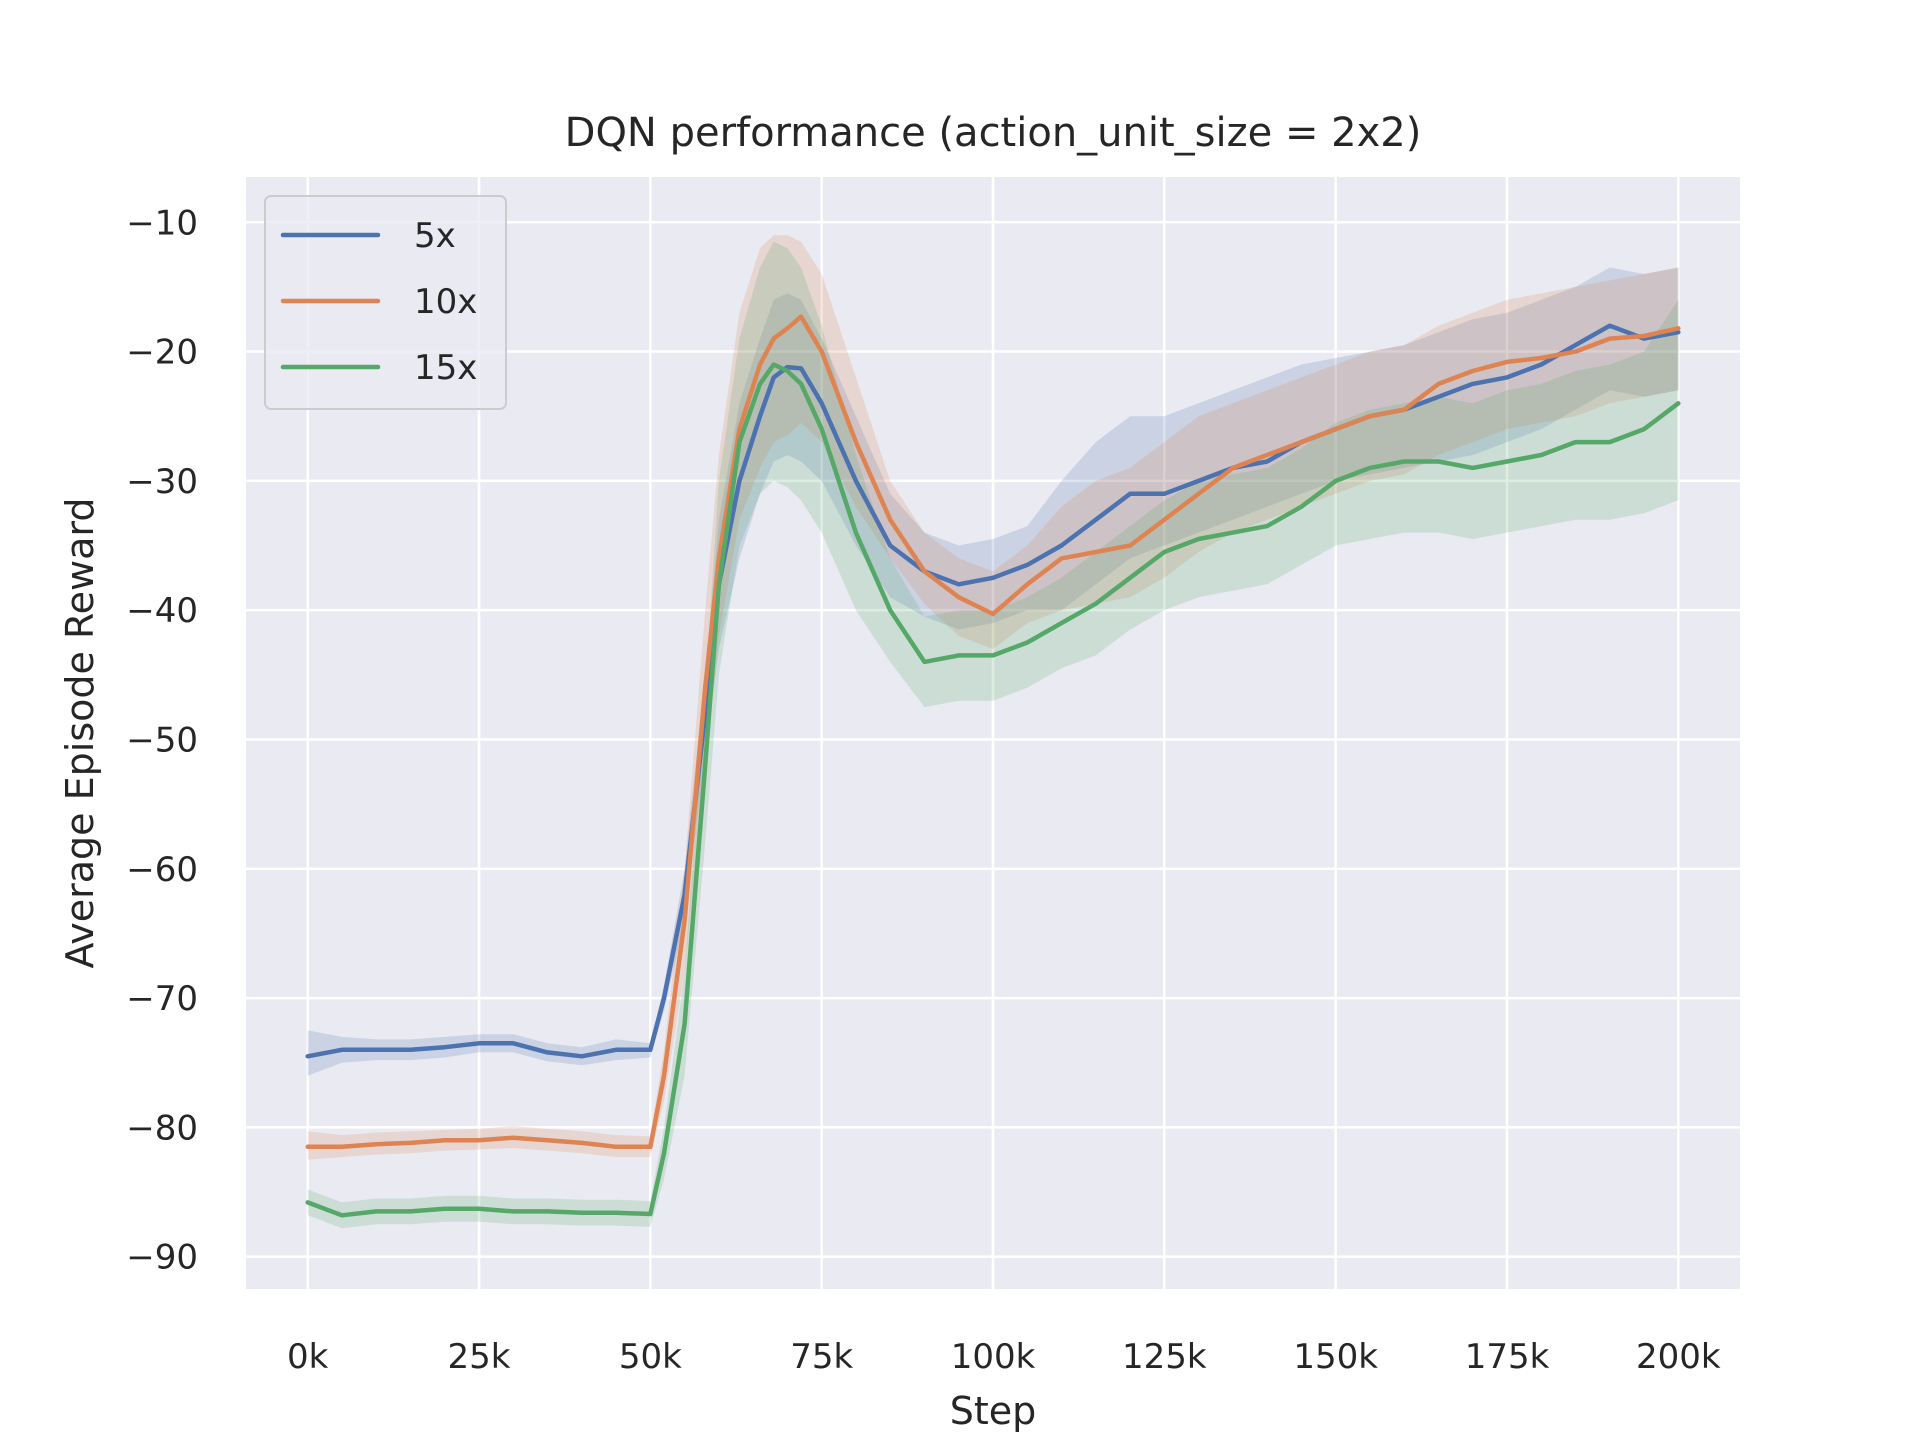 Image resolution: width=1920 pixels, height=1440 pixels. Describe the element at coordinates (1335, 1357) in the screenshot. I see `x-tick-label: 150k` at that location.